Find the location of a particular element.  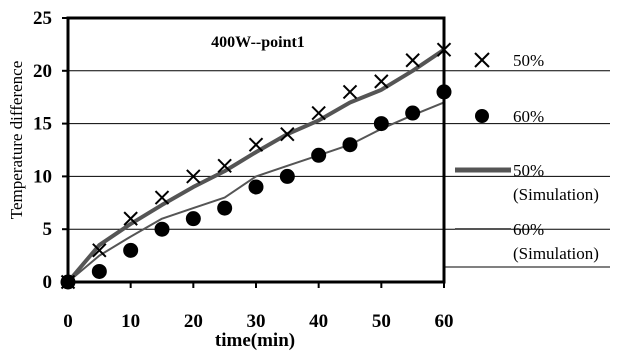

x-tick-label: 50 is located at coordinates (381, 321).